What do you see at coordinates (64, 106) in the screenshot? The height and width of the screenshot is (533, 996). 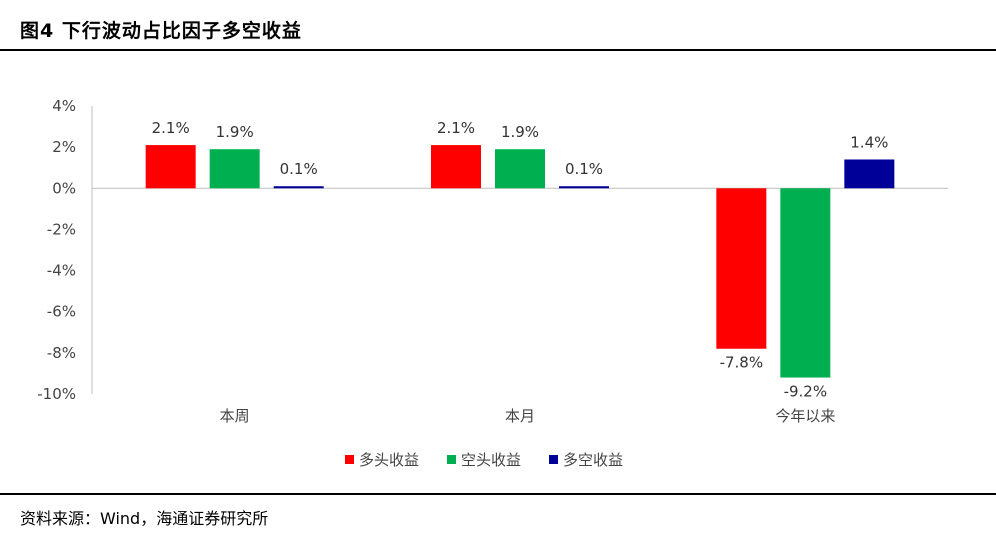 I see `y-tick-label: 4%` at bounding box center [64, 106].